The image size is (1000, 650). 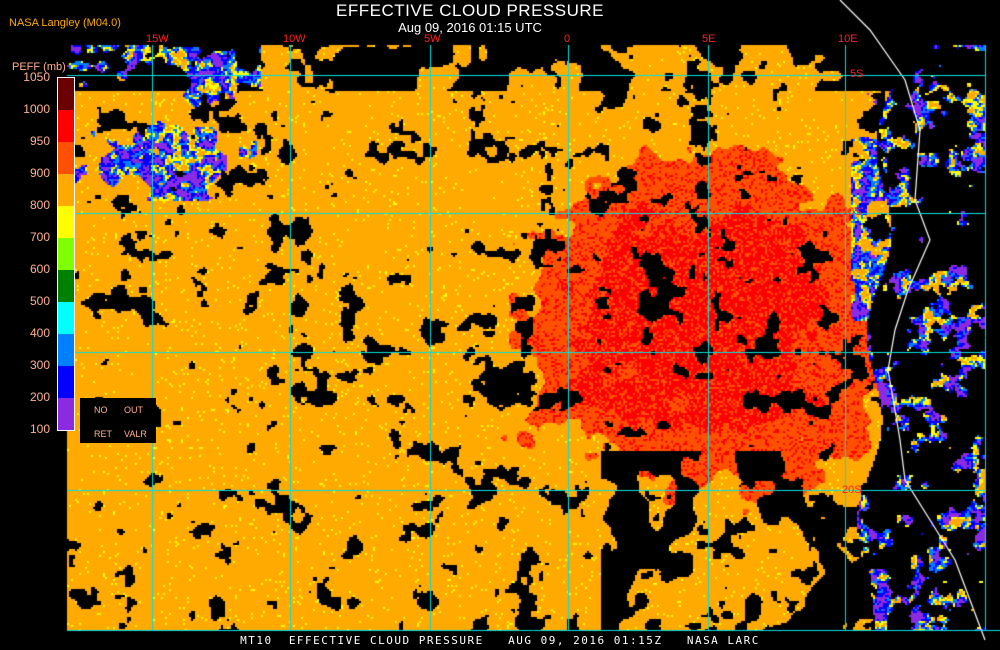 What do you see at coordinates (39, 333) in the screenshot?
I see `color-bar-tick: 400` at bounding box center [39, 333].